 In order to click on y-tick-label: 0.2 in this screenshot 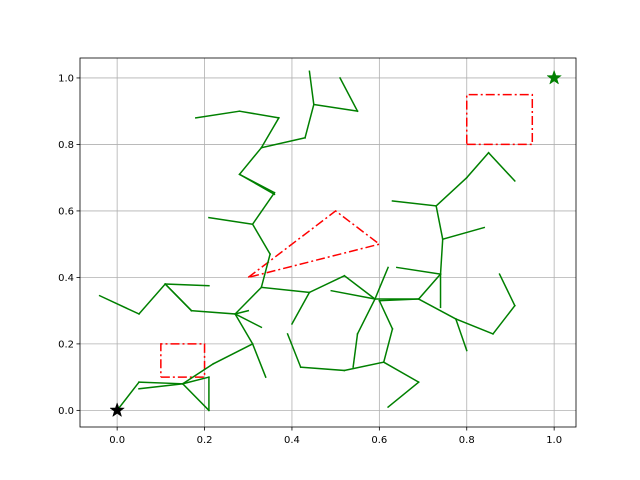, I will do `click(66, 344)`.